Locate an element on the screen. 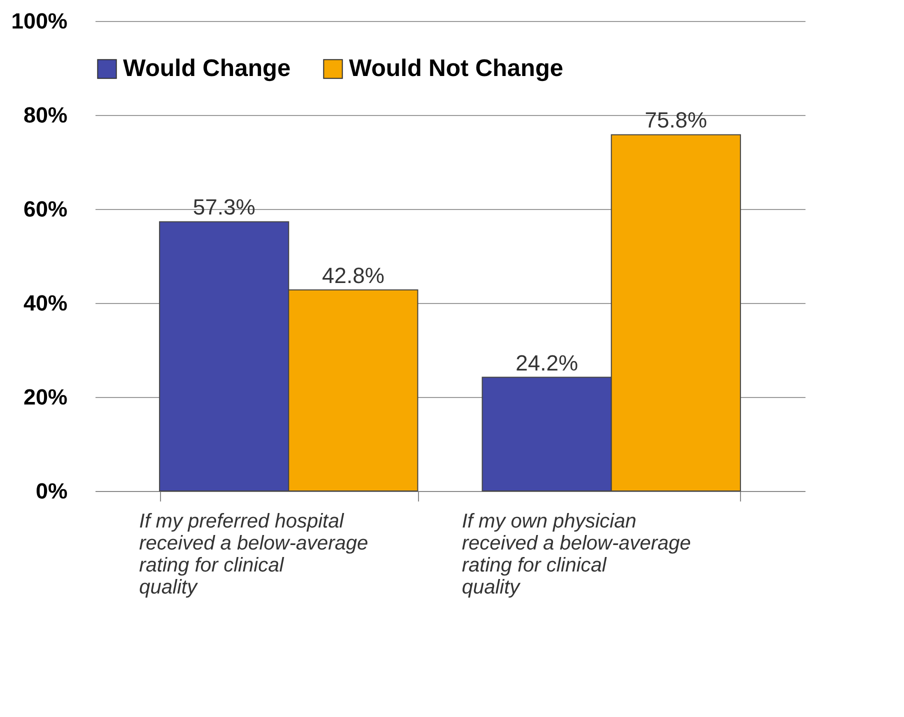 This screenshot has width=904, height=717. text: 42.8% is located at coordinates (353, 275).